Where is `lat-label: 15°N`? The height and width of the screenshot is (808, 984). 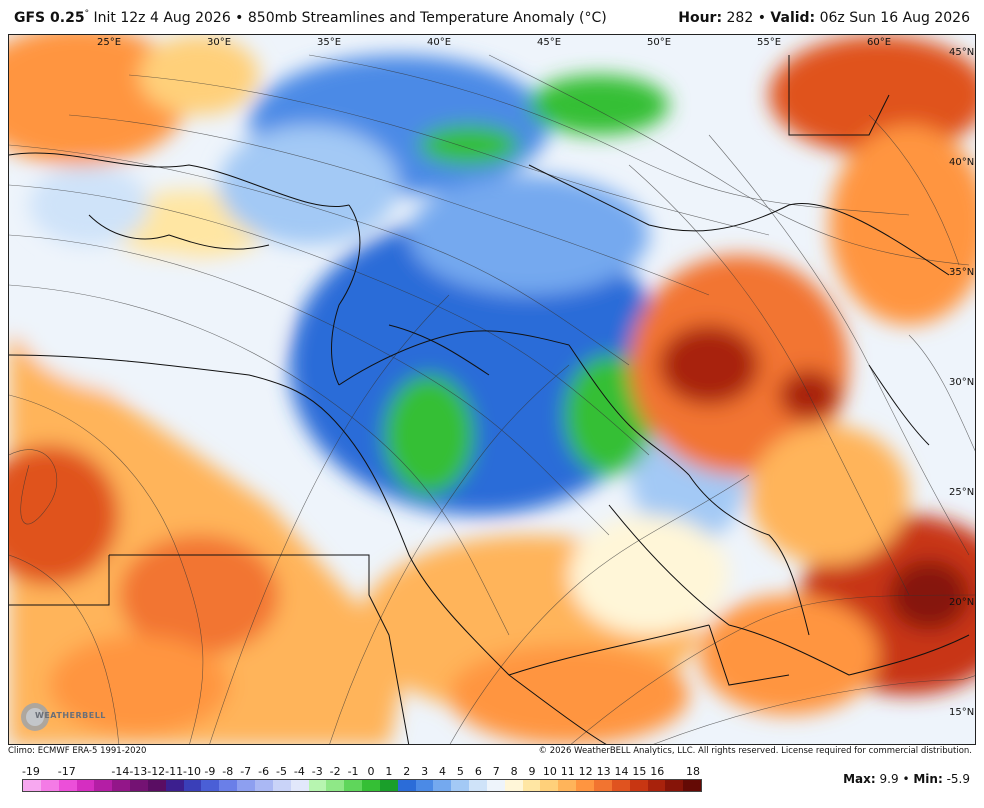
lat-label: 15°N is located at coordinates (961, 712).